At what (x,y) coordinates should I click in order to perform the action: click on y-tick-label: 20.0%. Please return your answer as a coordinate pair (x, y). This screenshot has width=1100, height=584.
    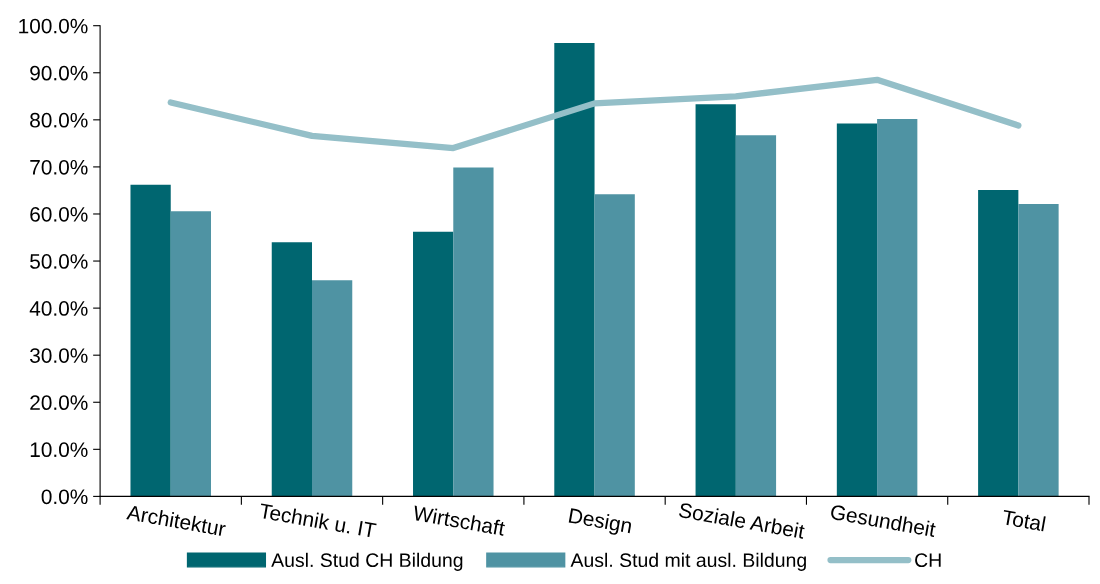
    Looking at the image, I should click on (59, 403).